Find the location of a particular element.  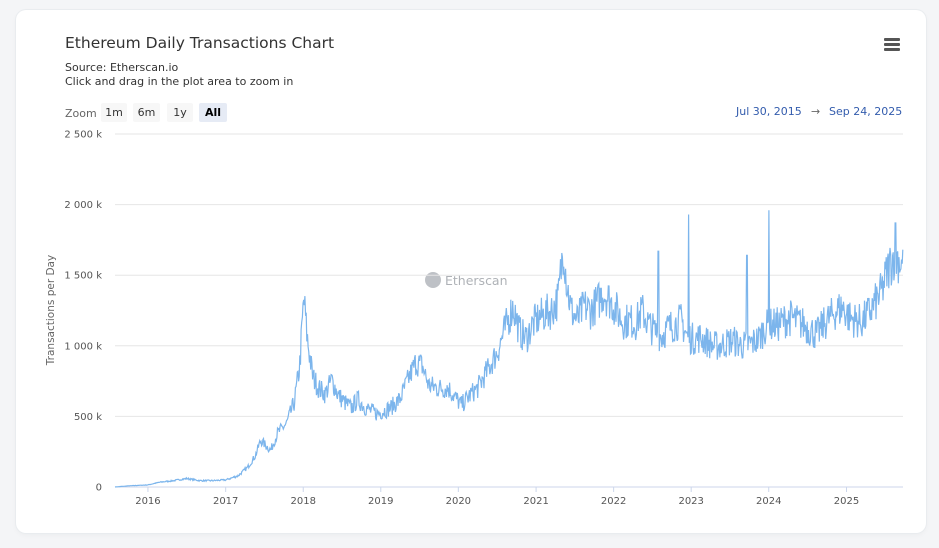

x-axis-ticks: 2016 2017 2018 2019 2020 2021 2022 2023 2024 2025 is located at coordinates (497, 497).